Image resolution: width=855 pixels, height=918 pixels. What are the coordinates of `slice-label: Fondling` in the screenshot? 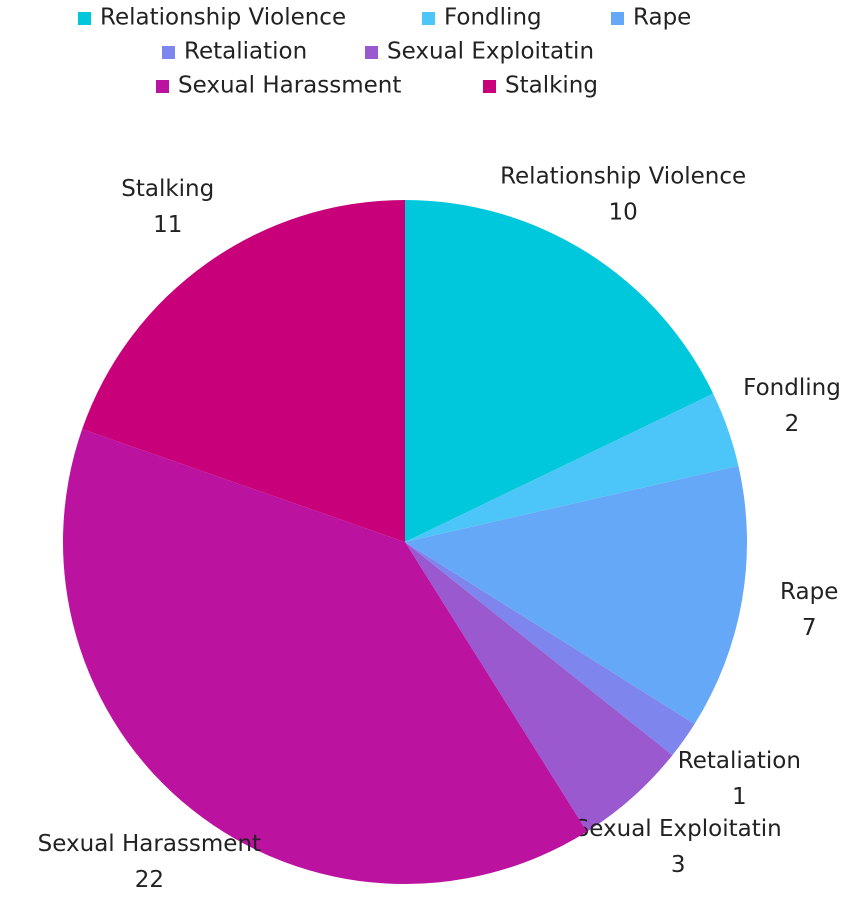 It's located at (792, 388).